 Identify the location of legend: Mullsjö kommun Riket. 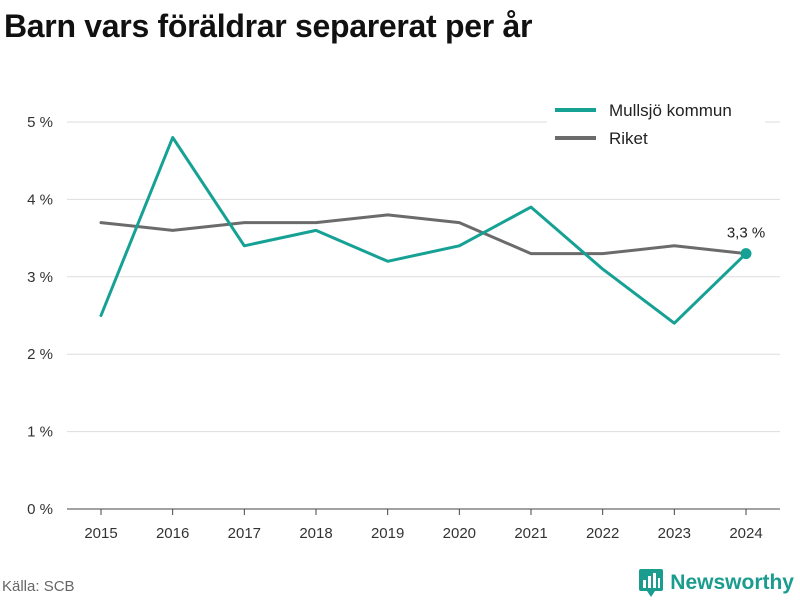
(656, 127).